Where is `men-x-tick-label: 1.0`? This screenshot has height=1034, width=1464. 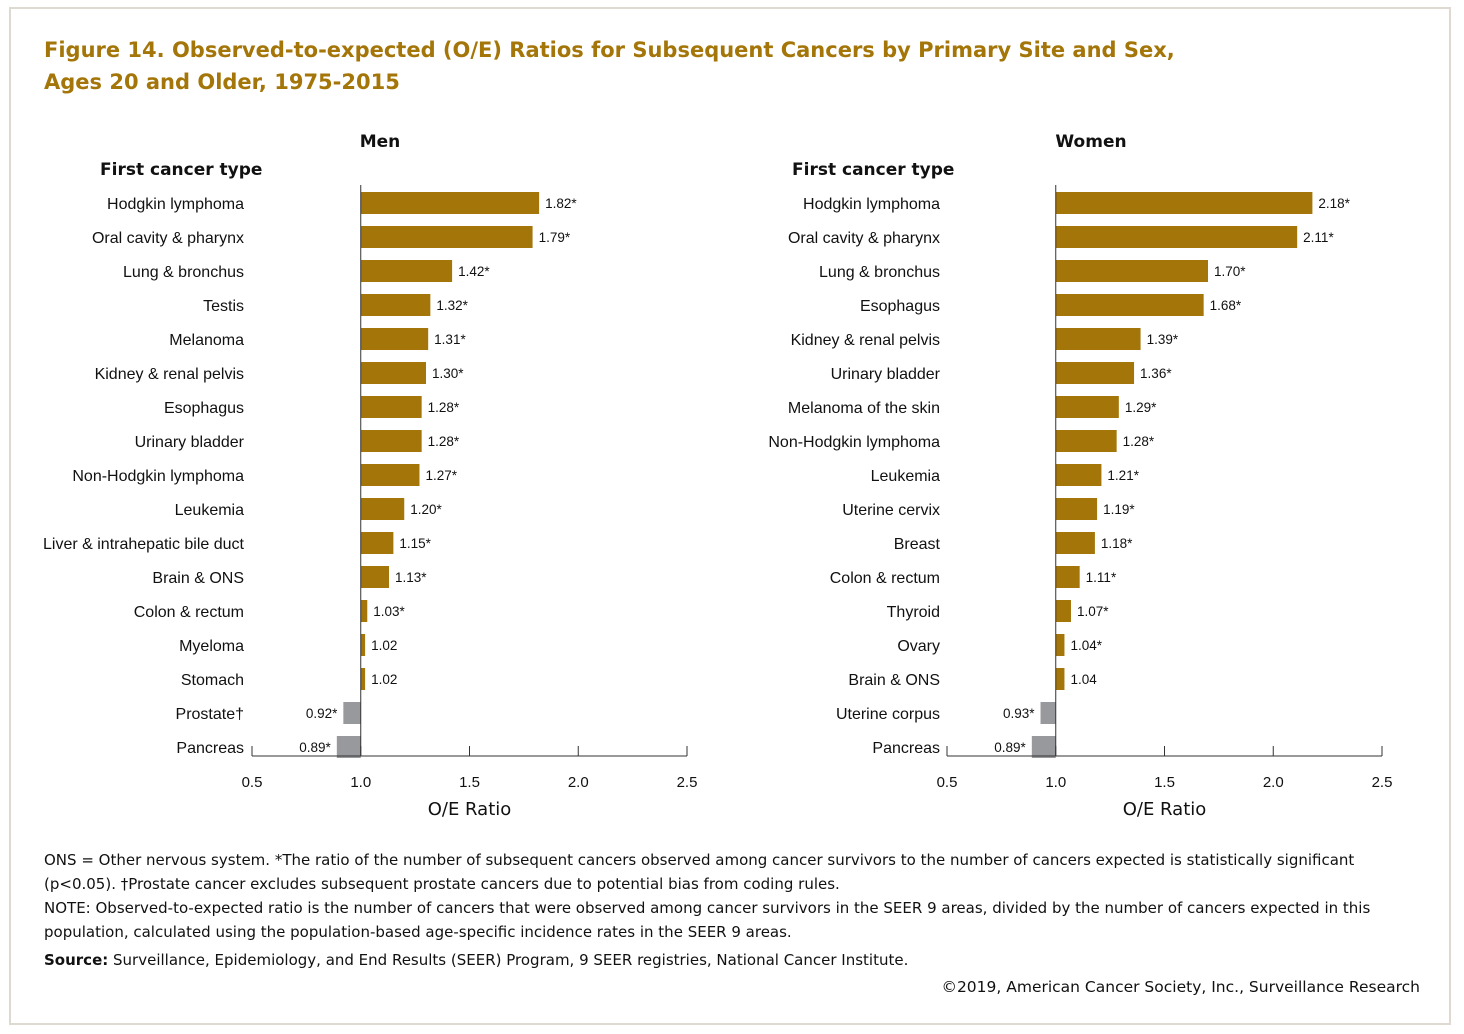 men-x-tick-label: 1.0 is located at coordinates (360, 782).